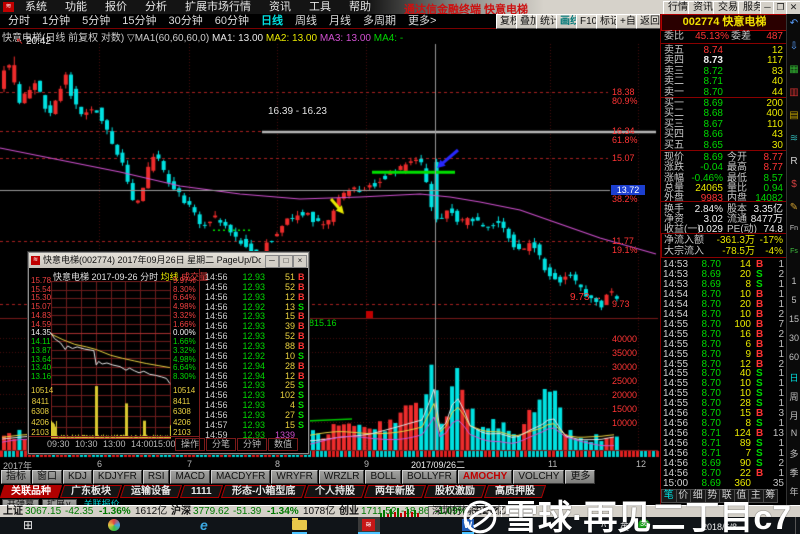 The height and width of the screenshot is (534, 800). I want to click on money-icon: $, so click(794, 184).